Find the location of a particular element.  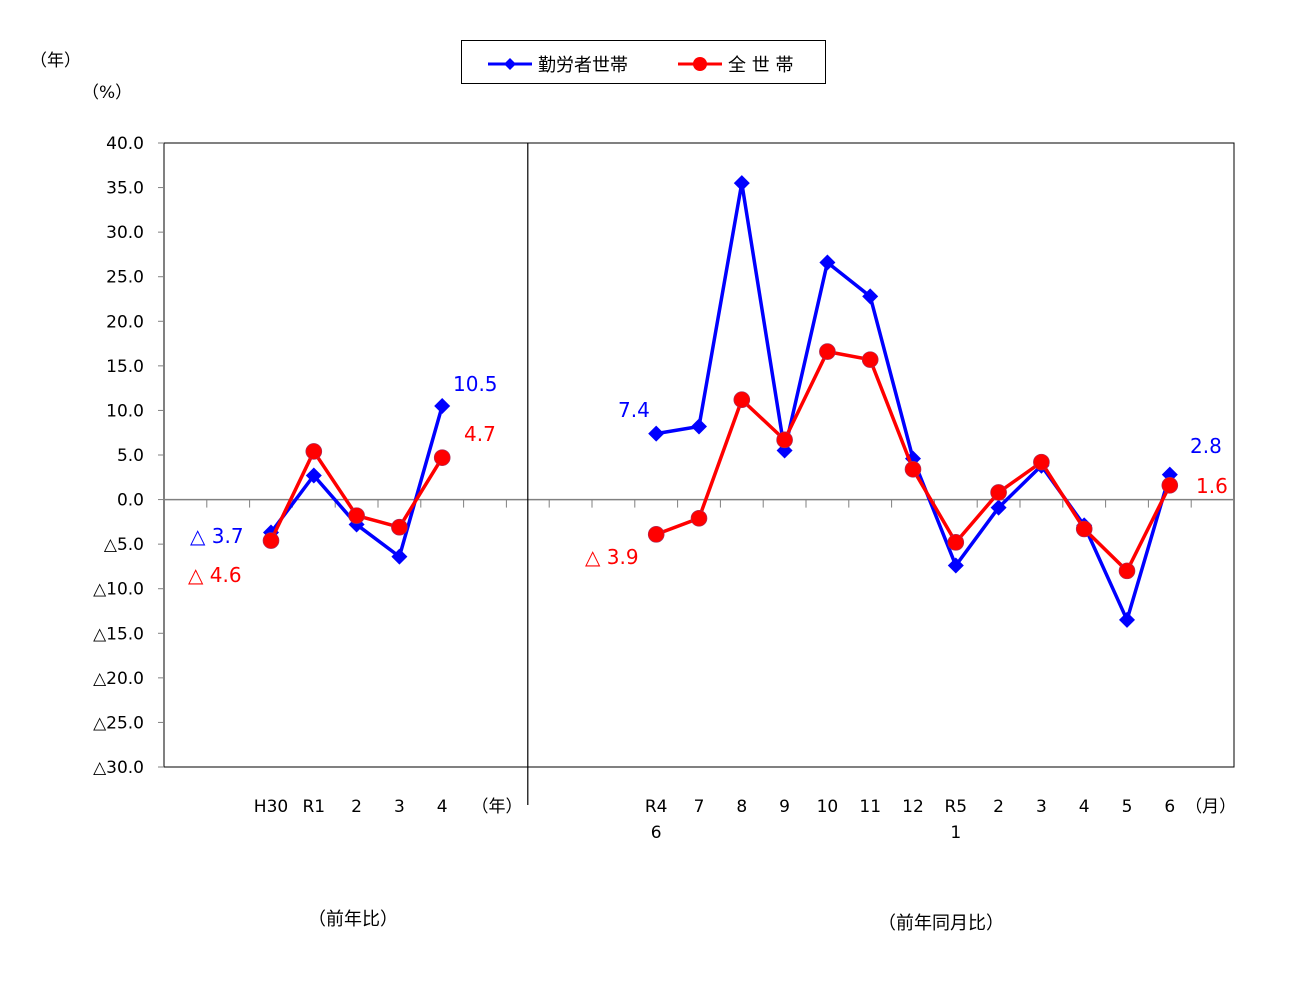

y-tick-label: 40.0 is located at coordinates (125, 144).